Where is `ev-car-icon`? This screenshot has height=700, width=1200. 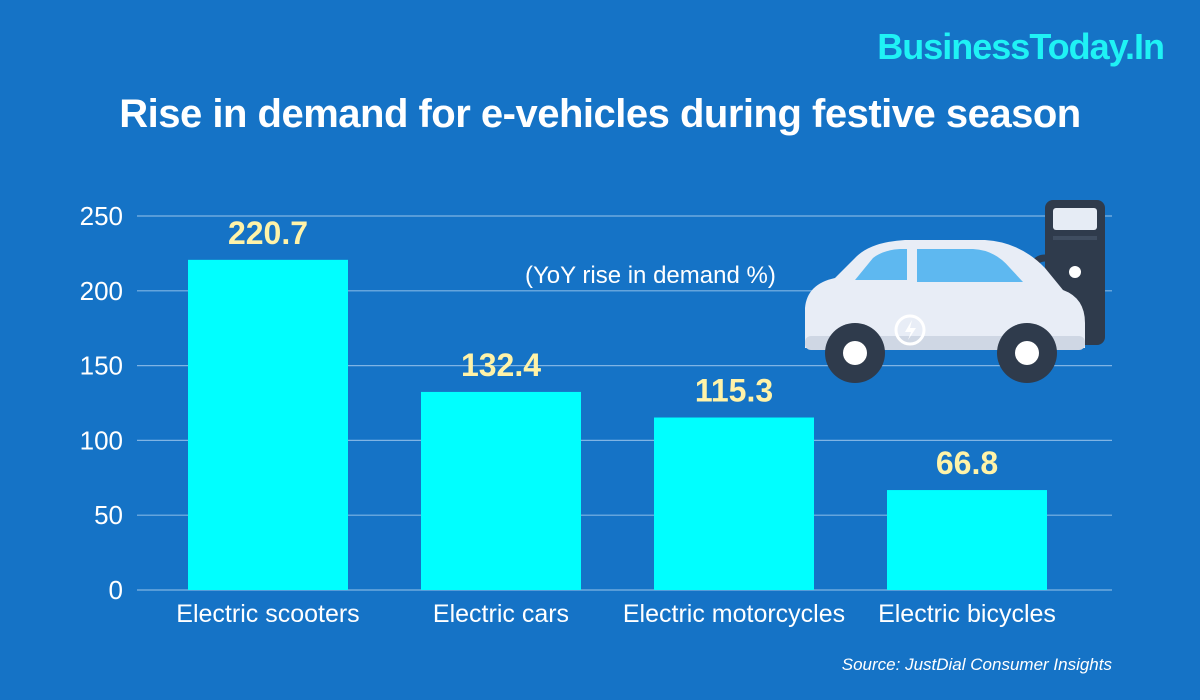 ev-car-icon is located at coordinates (955, 291).